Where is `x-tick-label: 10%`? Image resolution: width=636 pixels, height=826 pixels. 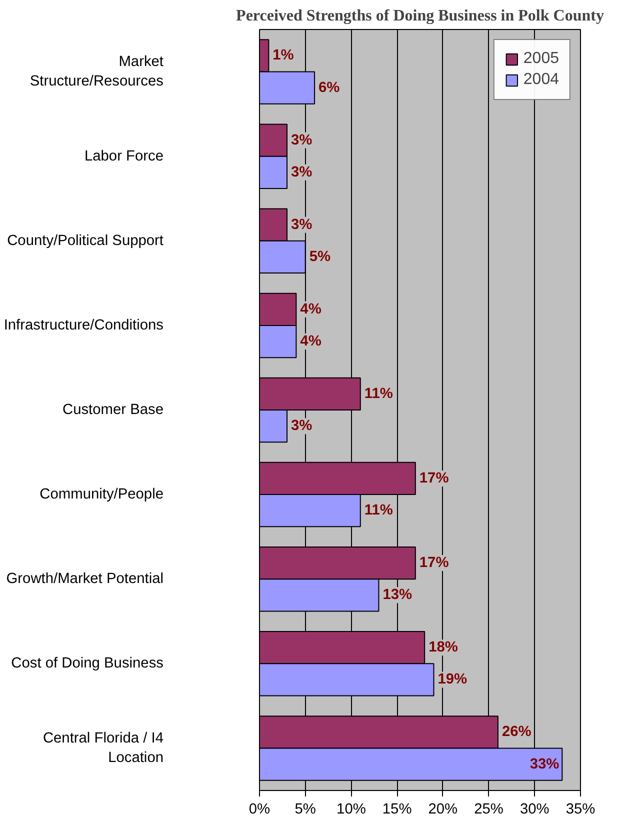
x-tick-label: 10% is located at coordinates (351, 810).